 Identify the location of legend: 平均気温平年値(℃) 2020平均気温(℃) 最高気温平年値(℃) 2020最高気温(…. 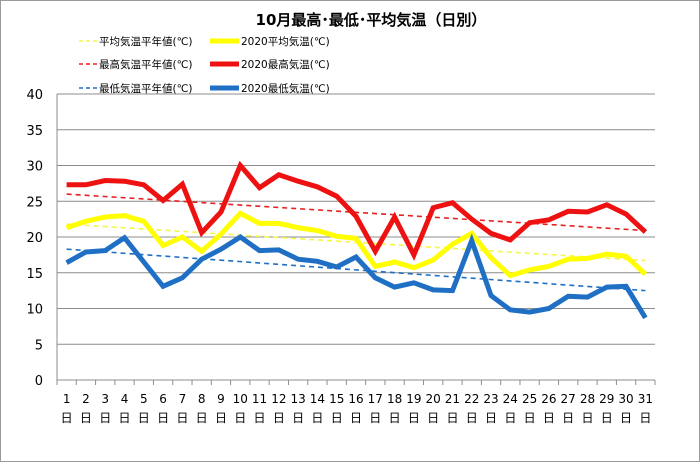
(204, 65).